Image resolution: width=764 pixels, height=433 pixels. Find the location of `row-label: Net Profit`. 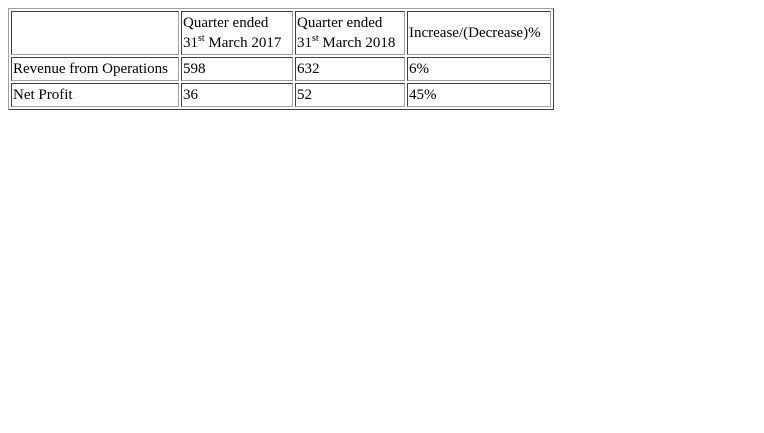

row-label: Net Profit is located at coordinates (95, 95).